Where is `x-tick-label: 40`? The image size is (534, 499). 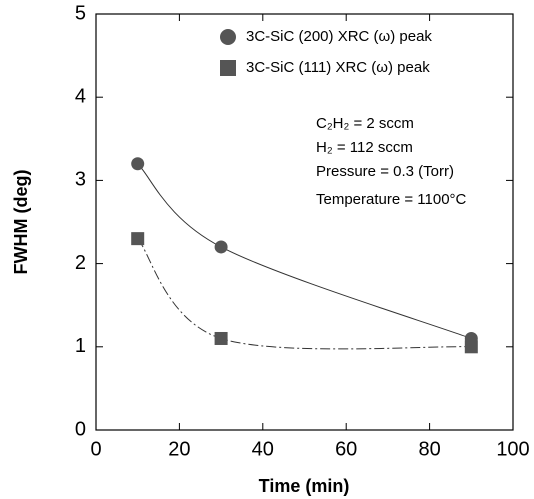 x-tick-label: 40 is located at coordinates (263, 449).